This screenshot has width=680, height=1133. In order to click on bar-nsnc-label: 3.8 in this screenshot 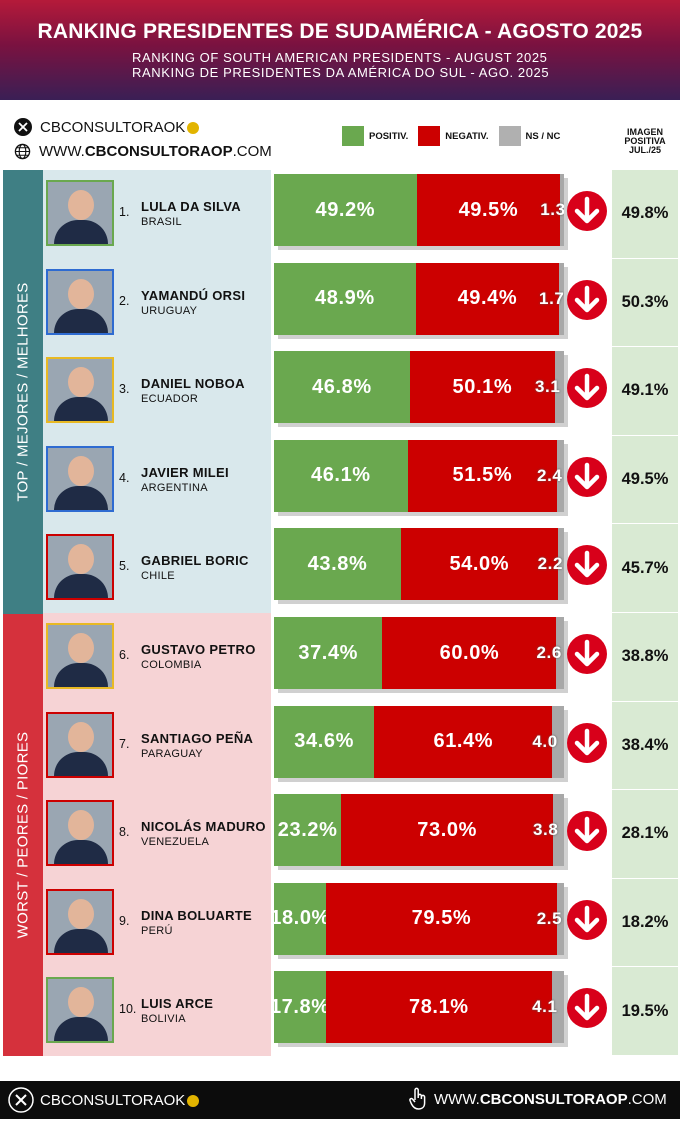, I will do `click(545, 830)`.